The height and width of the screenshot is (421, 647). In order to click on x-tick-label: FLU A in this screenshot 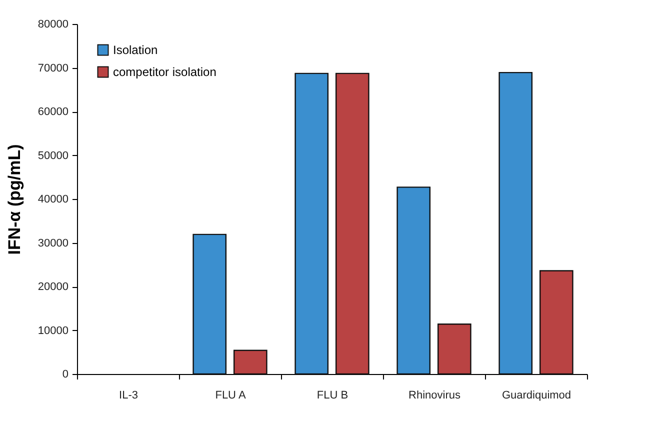, I will do `click(230, 396)`.